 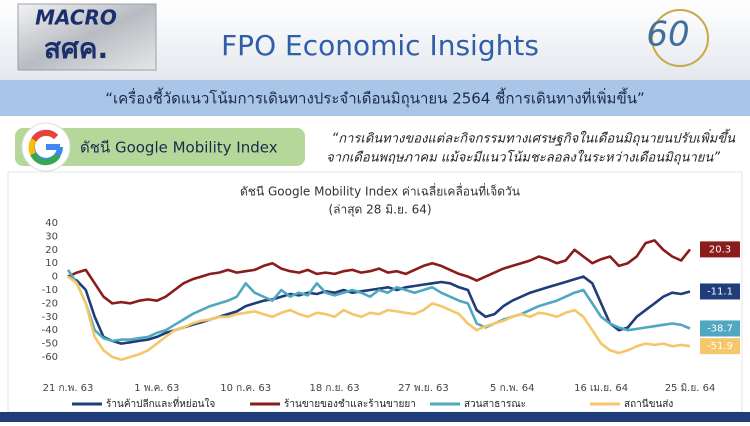 What do you see at coordinates (51, 236) in the screenshot?
I see `y-tick-label: 30` at bounding box center [51, 236].